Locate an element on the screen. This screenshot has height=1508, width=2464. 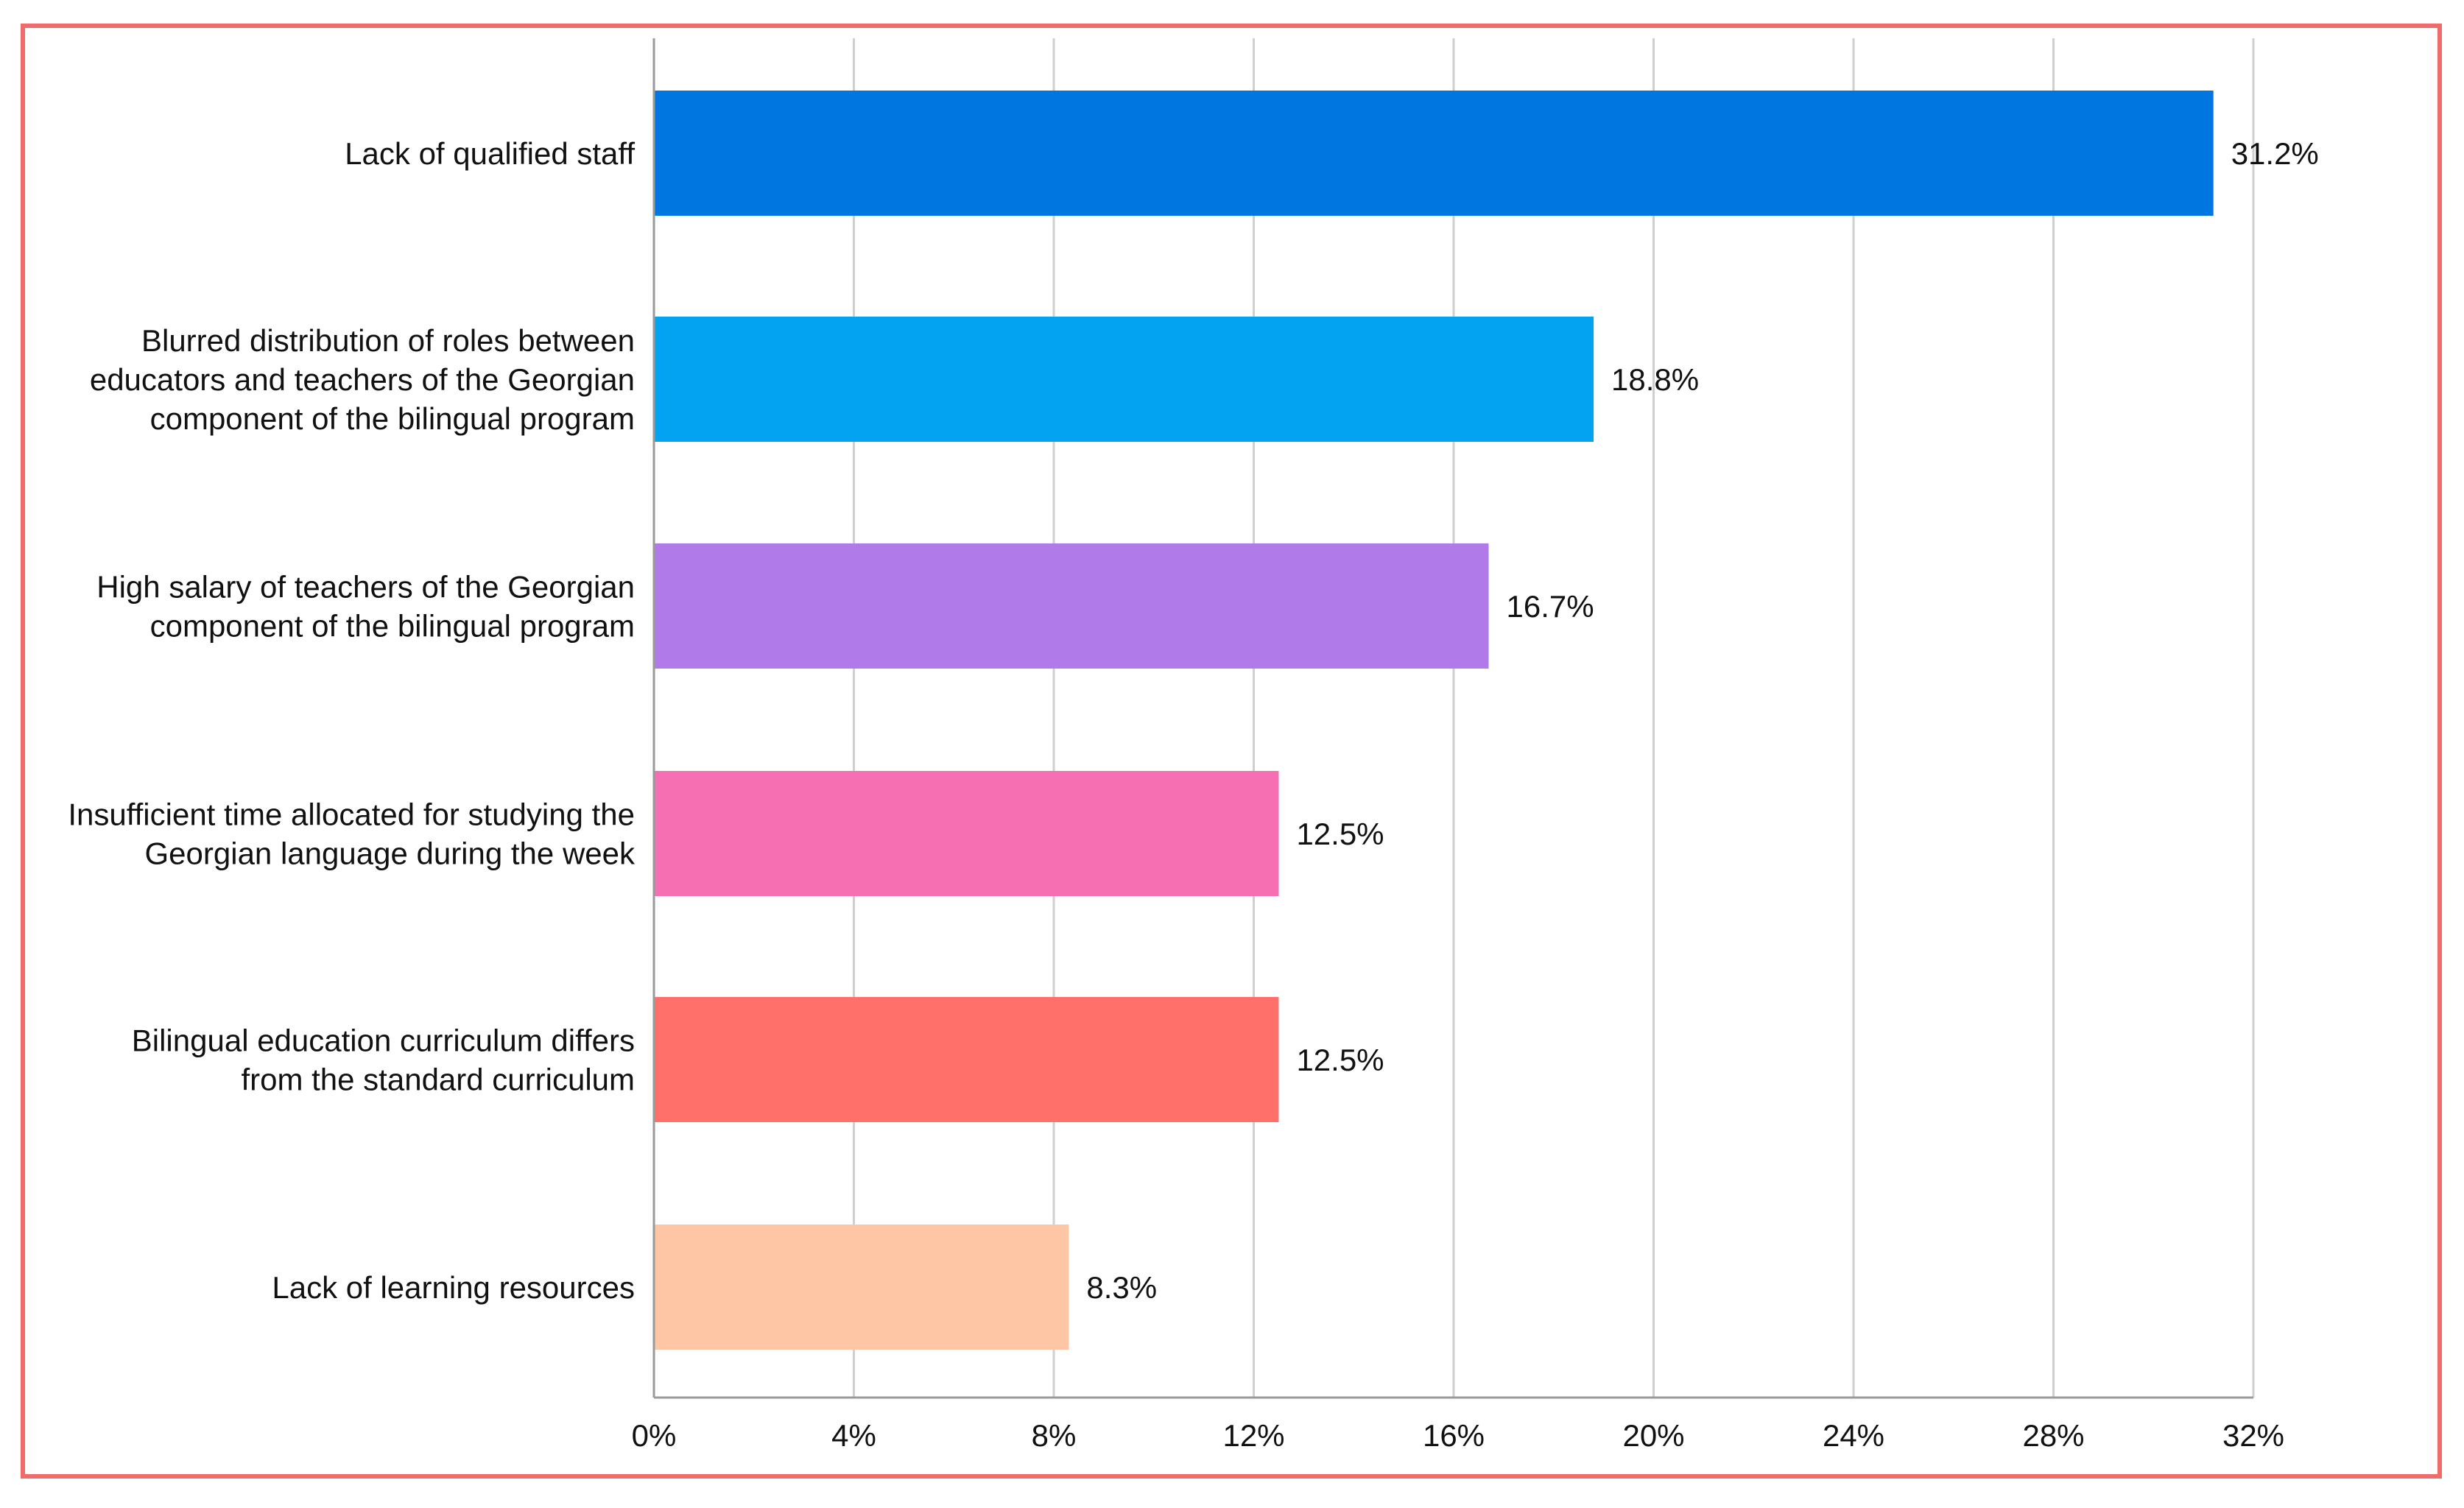
data-label: 31.2% is located at coordinates (2275, 153).